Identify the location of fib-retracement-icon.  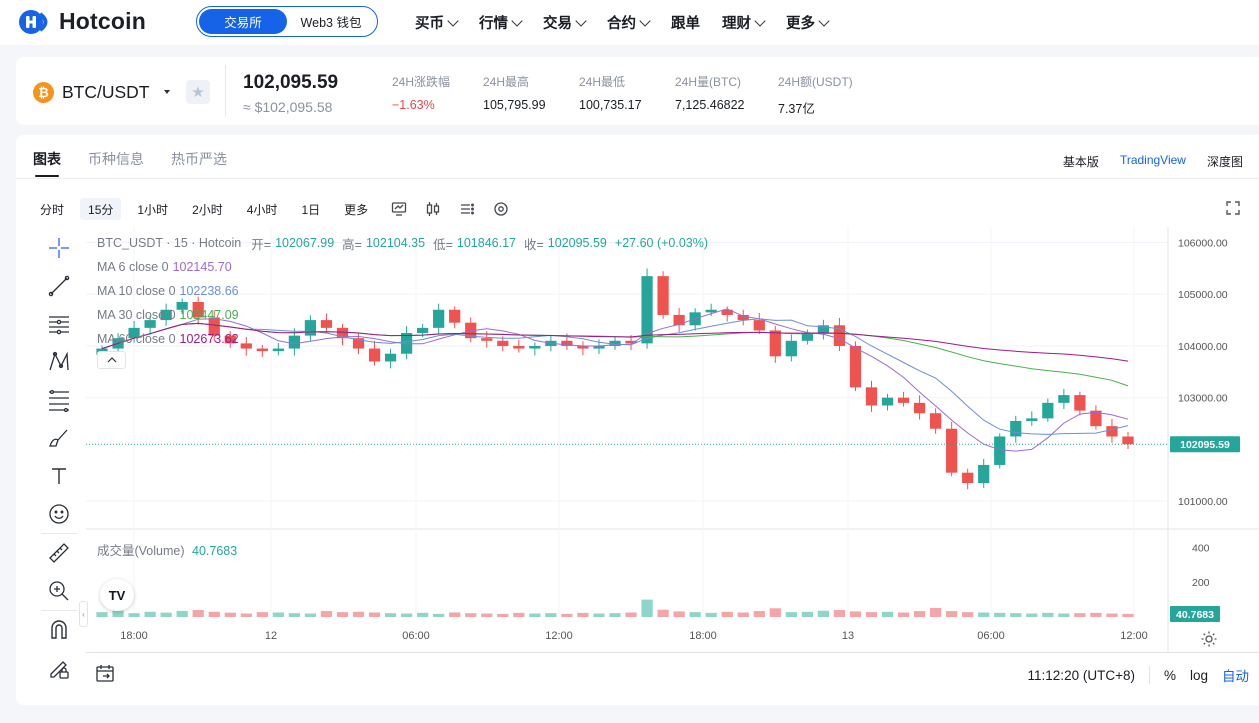
(59, 400).